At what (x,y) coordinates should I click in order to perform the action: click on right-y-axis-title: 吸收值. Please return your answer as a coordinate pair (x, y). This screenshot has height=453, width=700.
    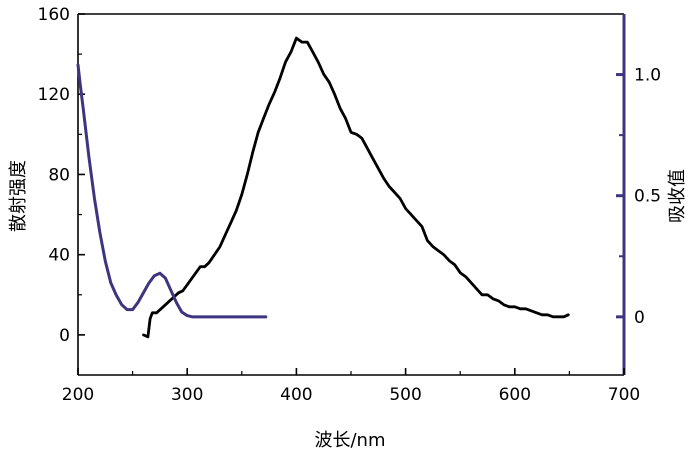
    Looking at the image, I should click on (677, 196).